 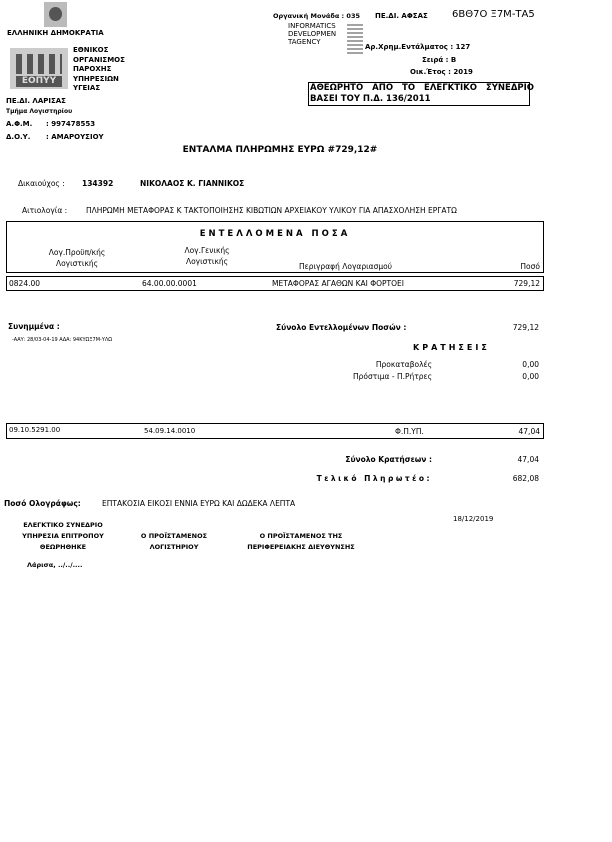 I want to click on col-description: Περιγραφή Λογαριασμού, so click(x=346, y=266).